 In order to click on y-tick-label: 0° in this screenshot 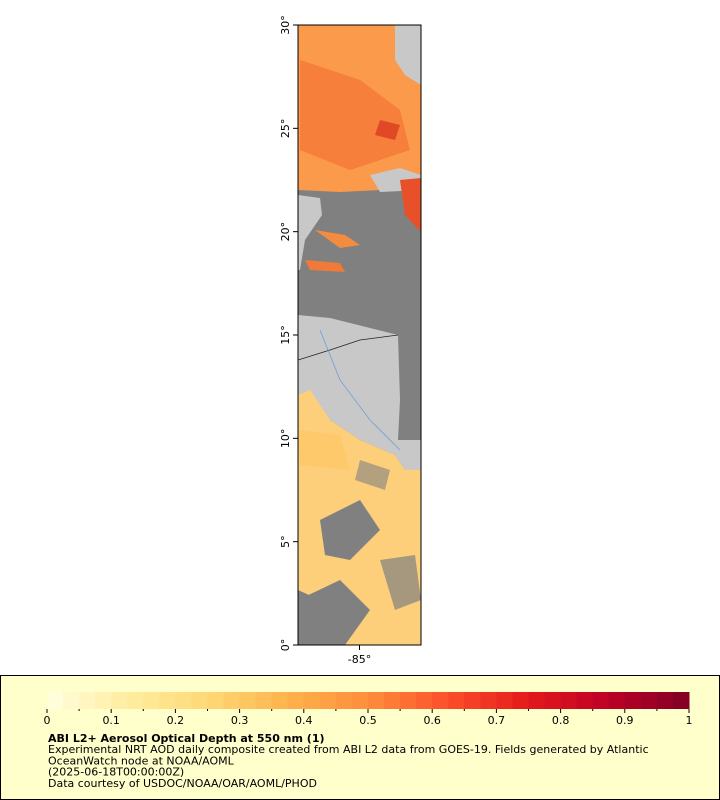, I will do `click(285, 645)`.